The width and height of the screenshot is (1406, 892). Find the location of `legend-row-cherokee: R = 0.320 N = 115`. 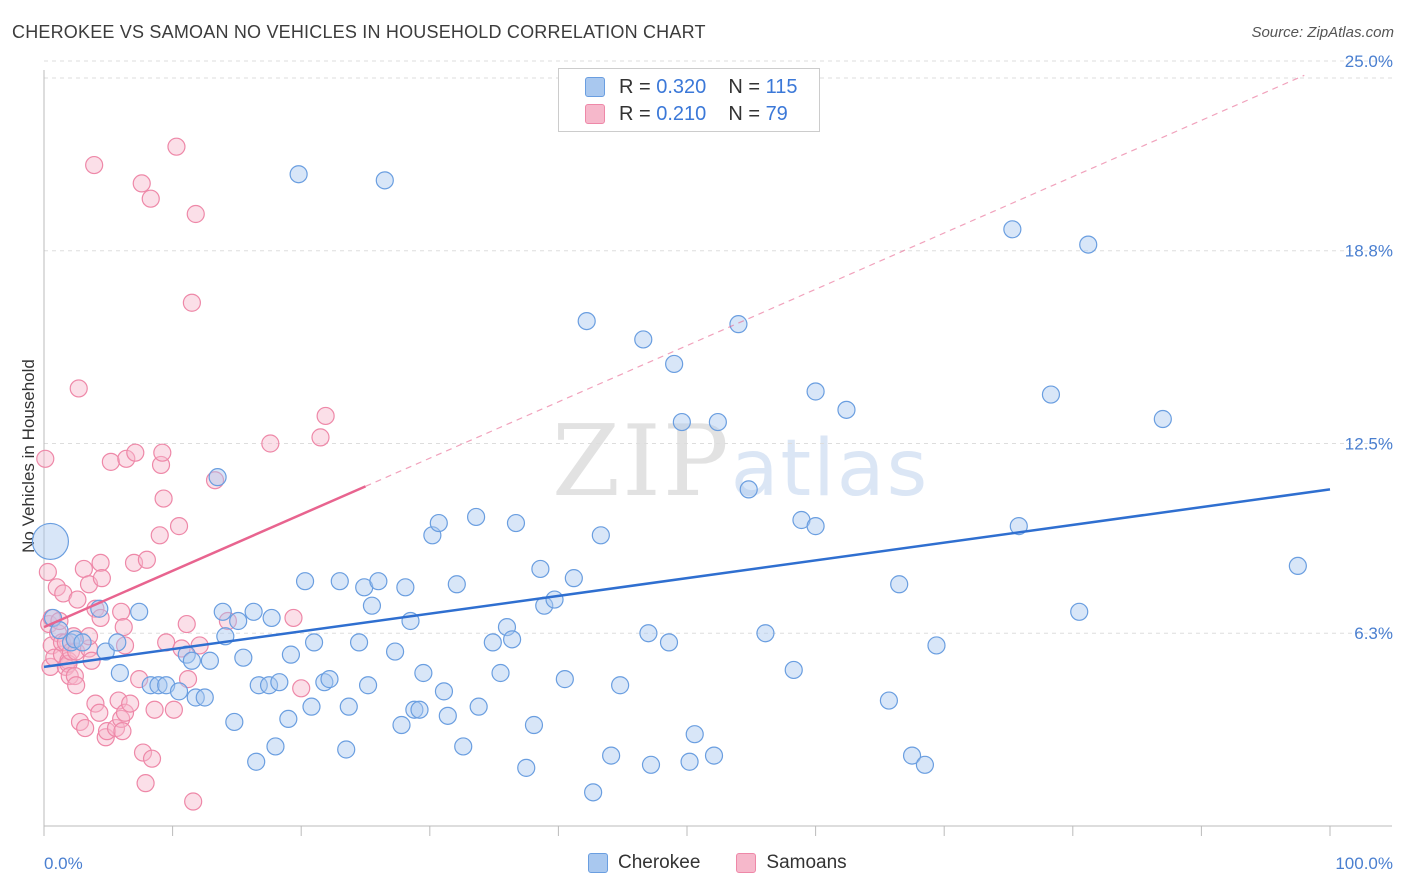

legend-row-cherokee: R = 0.320 N = 115 is located at coordinates (691, 87).